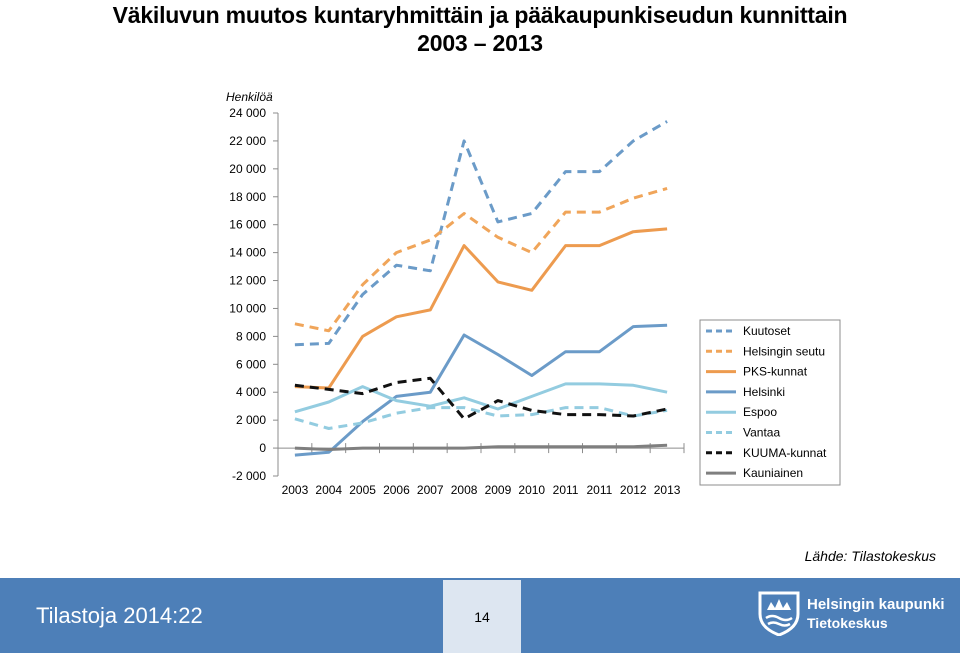  What do you see at coordinates (295, 490) in the screenshot?
I see `x-tick-label: 2003` at bounding box center [295, 490].